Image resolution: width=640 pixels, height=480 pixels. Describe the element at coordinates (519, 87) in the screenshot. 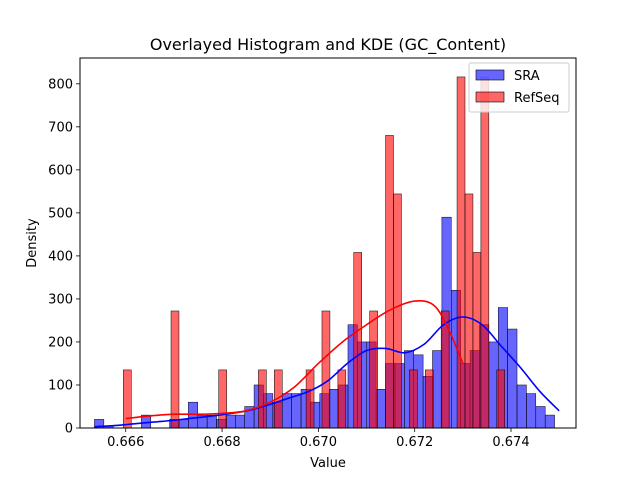

I see `legend: SRA RefSeq` at that location.